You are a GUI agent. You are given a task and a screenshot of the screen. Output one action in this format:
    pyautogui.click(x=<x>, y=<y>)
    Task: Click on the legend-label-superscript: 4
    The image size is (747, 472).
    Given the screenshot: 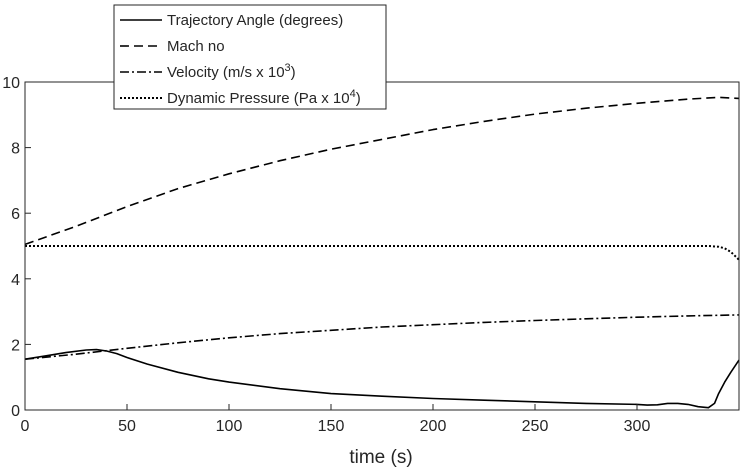 What is the action you would take?
    pyautogui.click(x=353, y=94)
    